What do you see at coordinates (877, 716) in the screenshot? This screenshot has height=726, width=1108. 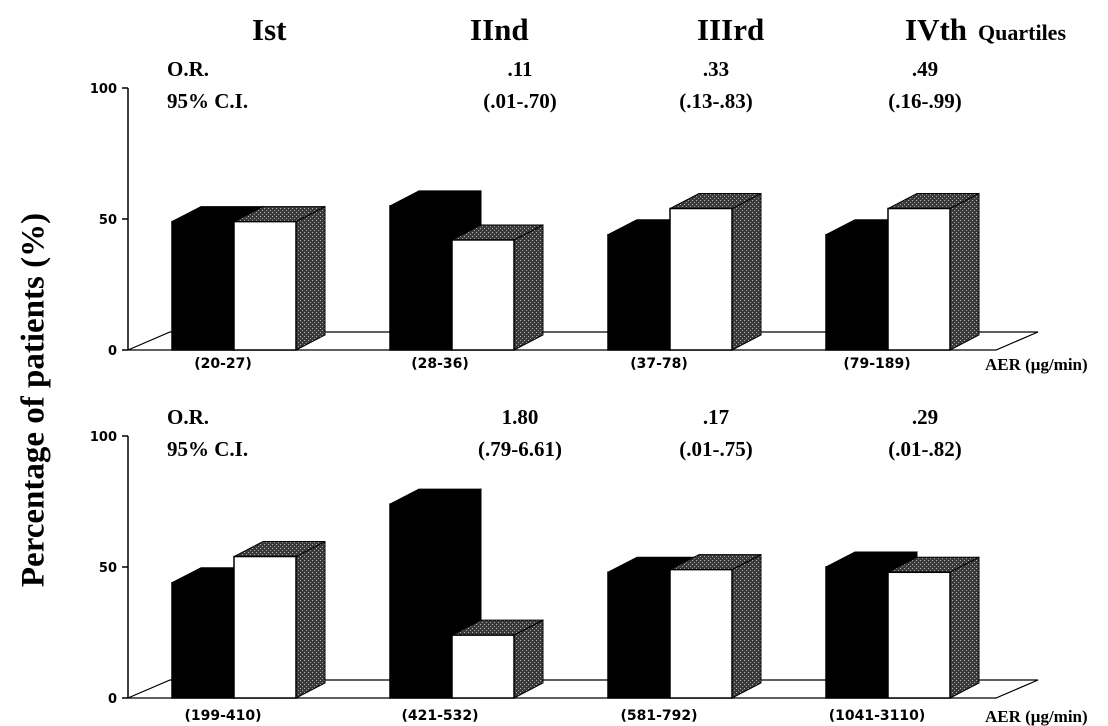 I see `category-label: (1041-3110)` at bounding box center [877, 716].